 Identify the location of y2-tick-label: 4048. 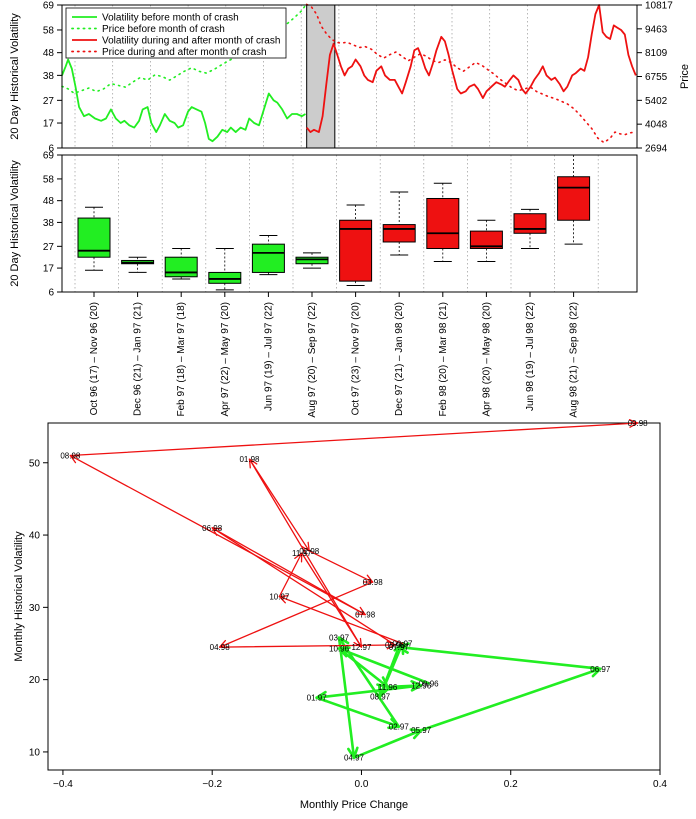
(656, 125).